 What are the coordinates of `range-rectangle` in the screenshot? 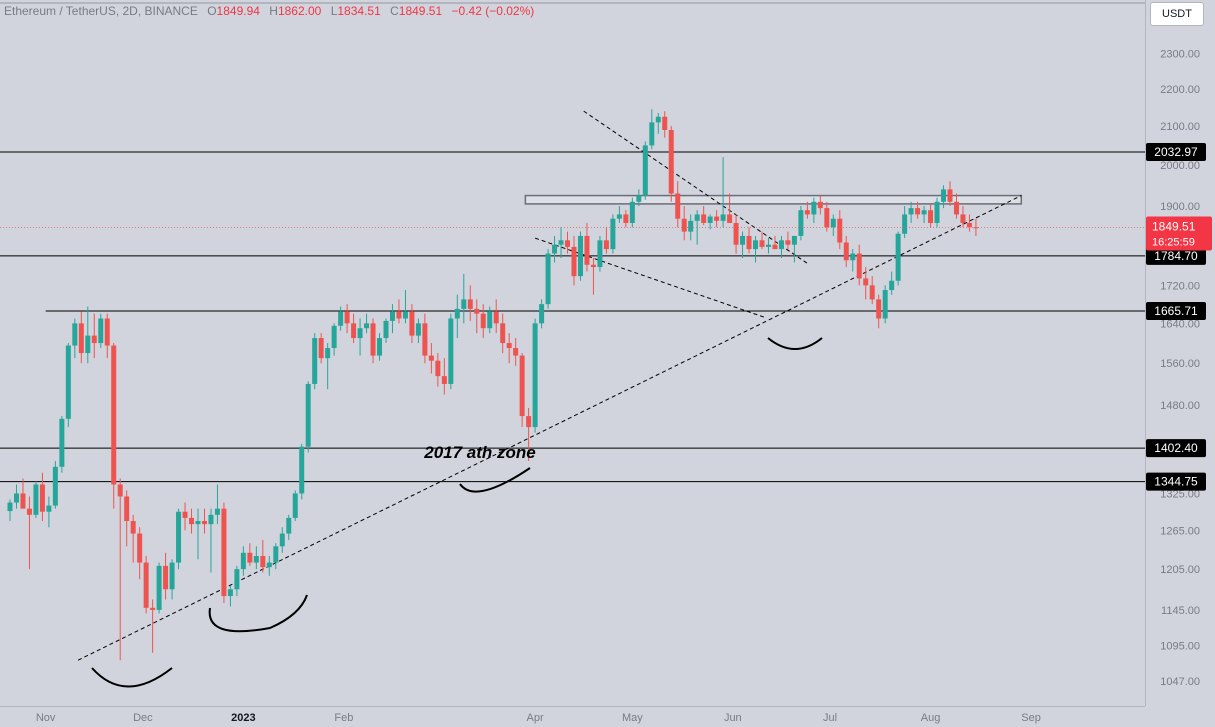 It's located at (773, 199).